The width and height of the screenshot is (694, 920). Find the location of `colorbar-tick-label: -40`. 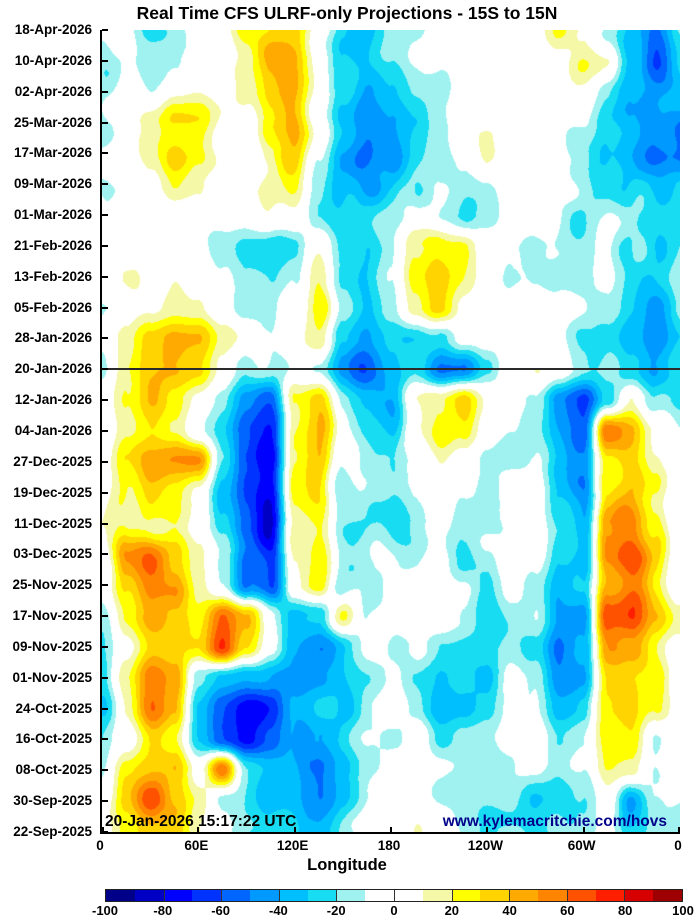

colorbar-tick-label: -40 is located at coordinates (278, 910).